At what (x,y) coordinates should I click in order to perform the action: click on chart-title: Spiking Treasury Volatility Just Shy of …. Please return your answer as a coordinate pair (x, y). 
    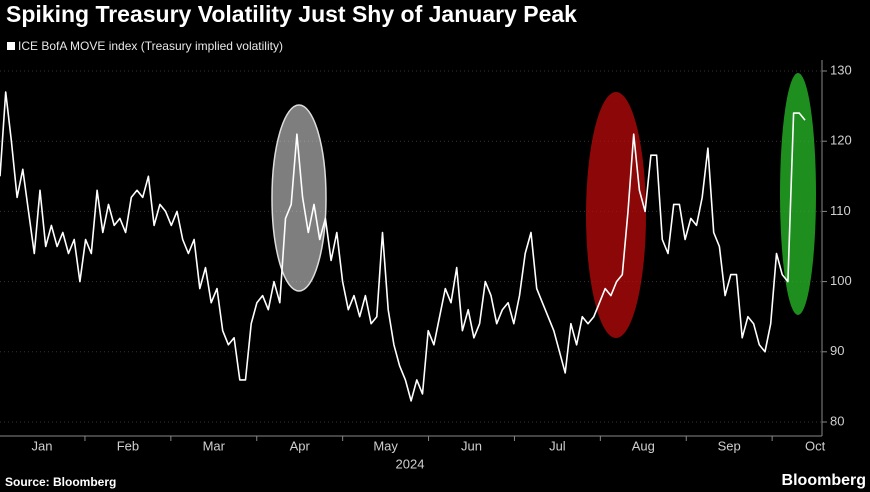
    Looking at the image, I should click on (291, 14).